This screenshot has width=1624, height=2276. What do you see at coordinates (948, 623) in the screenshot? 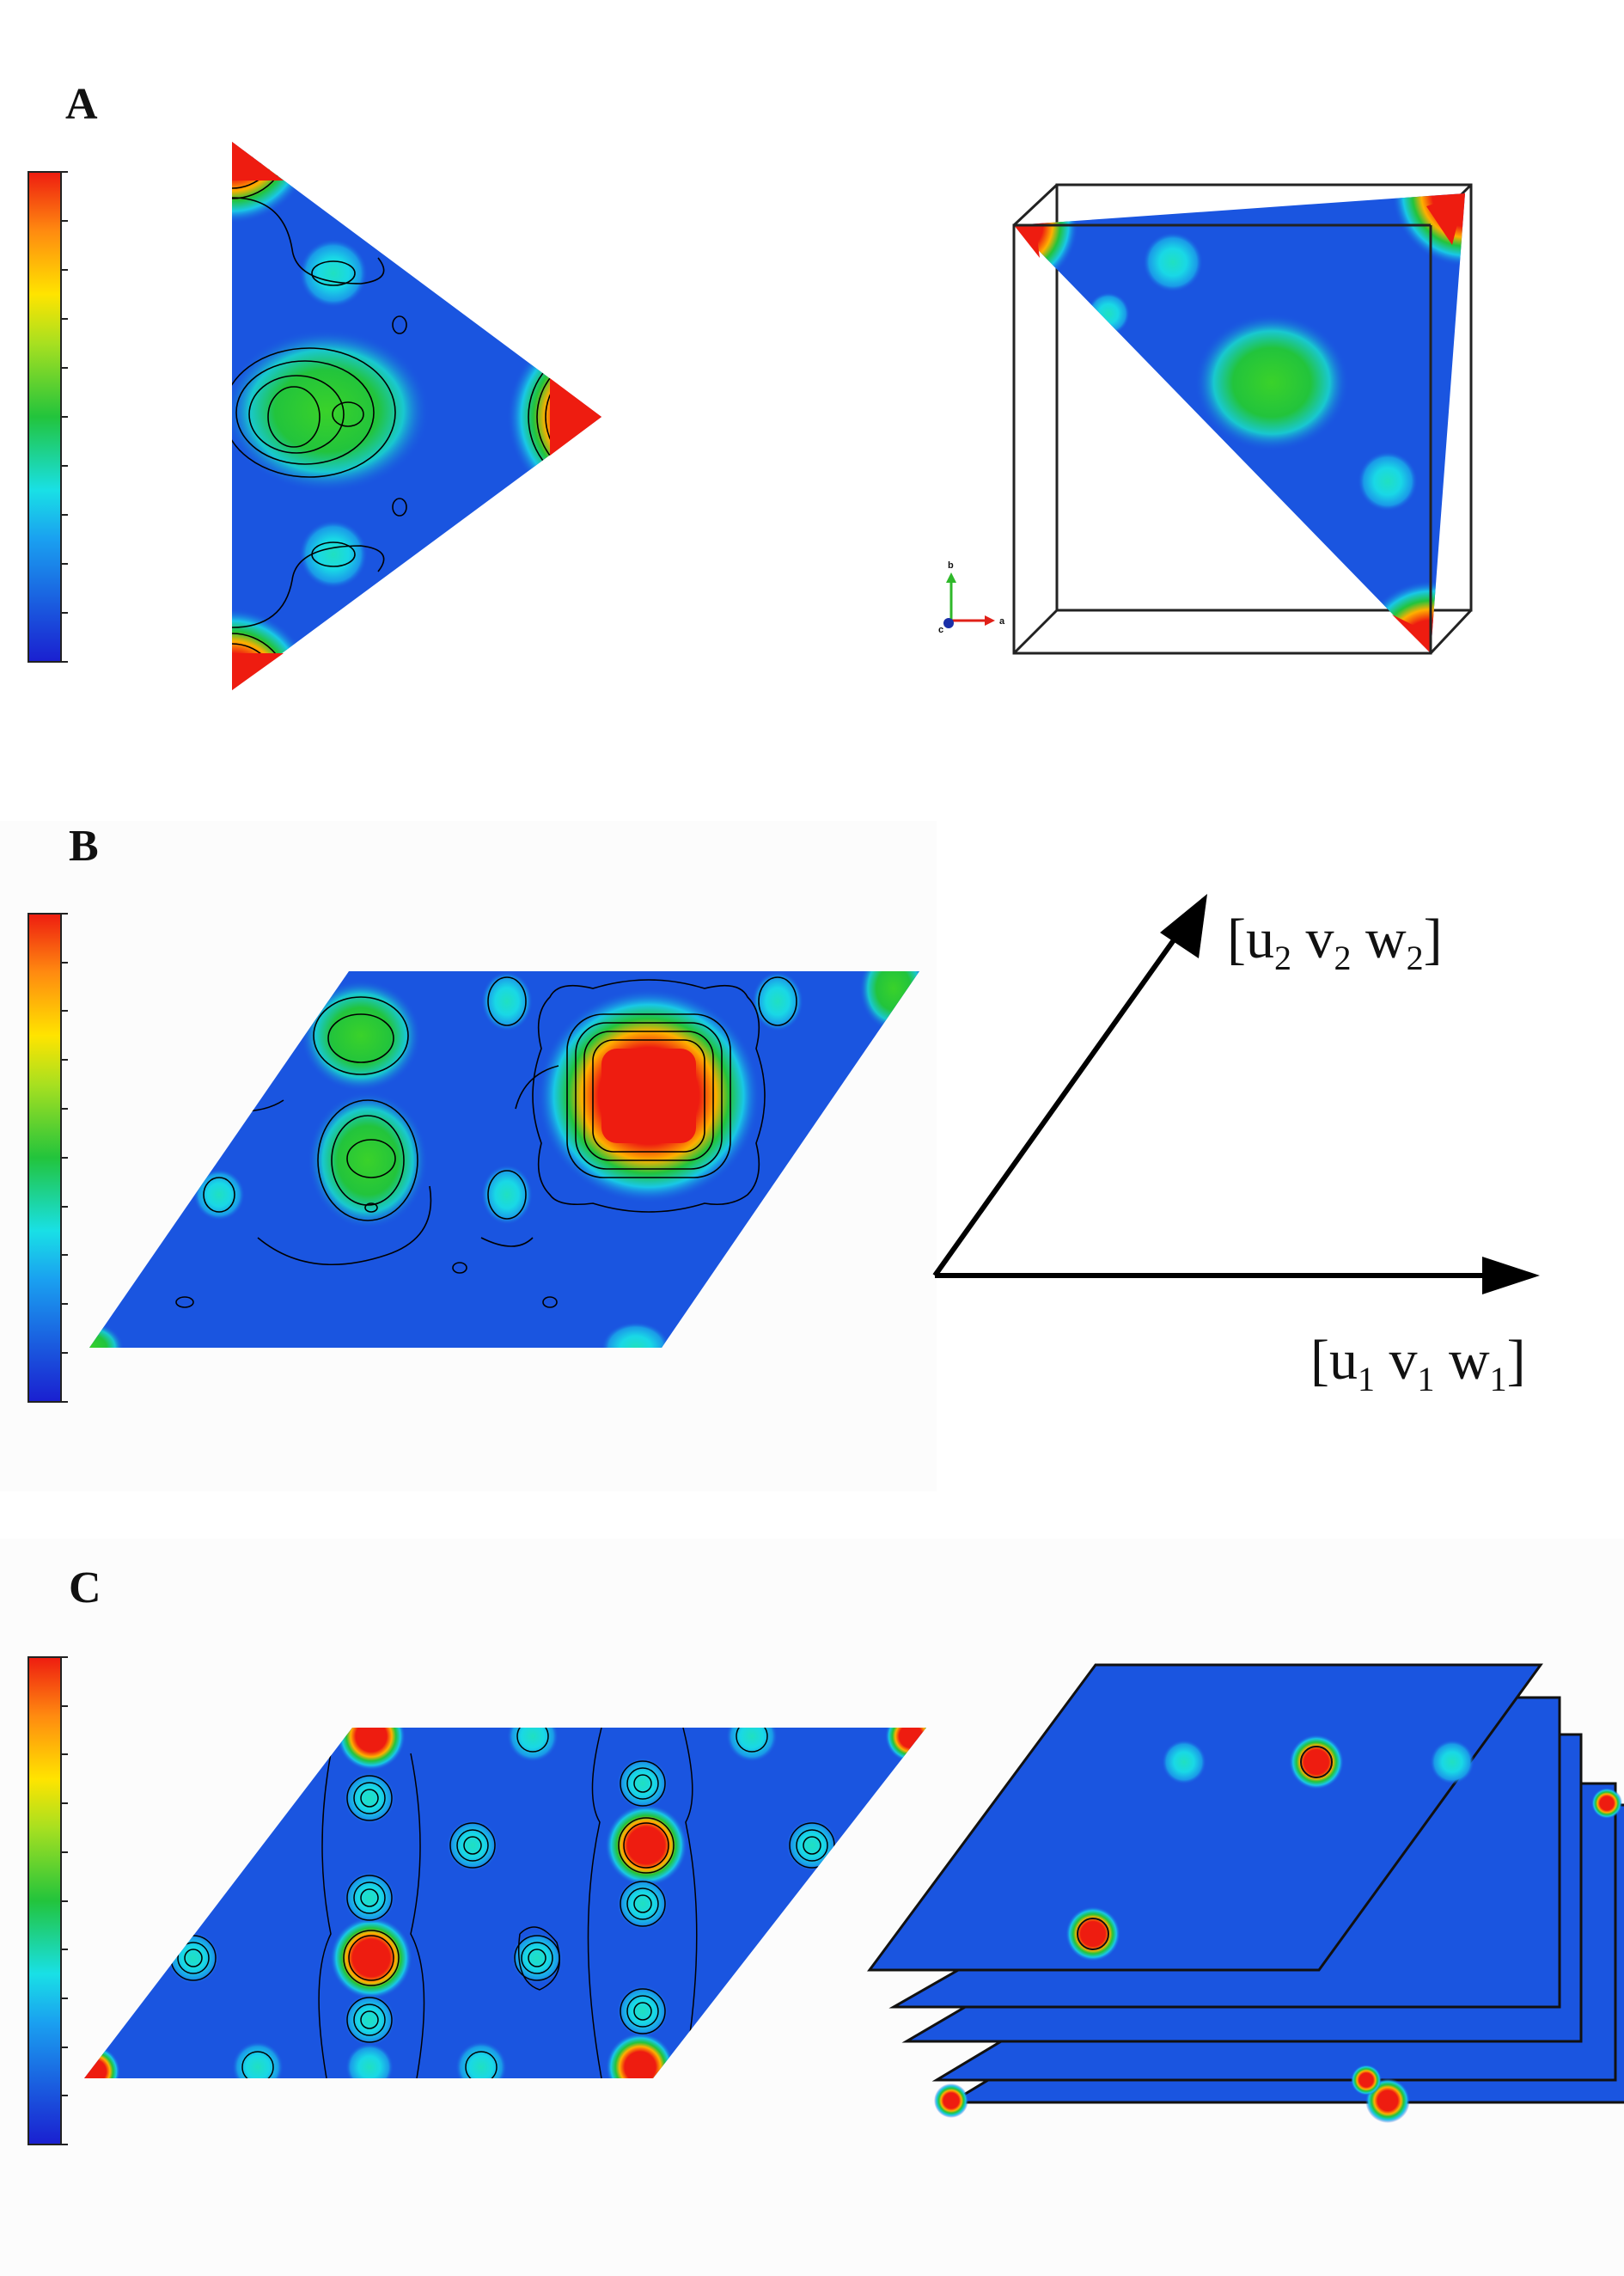
I see `axis-c-dot` at bounding box center [948, 623].